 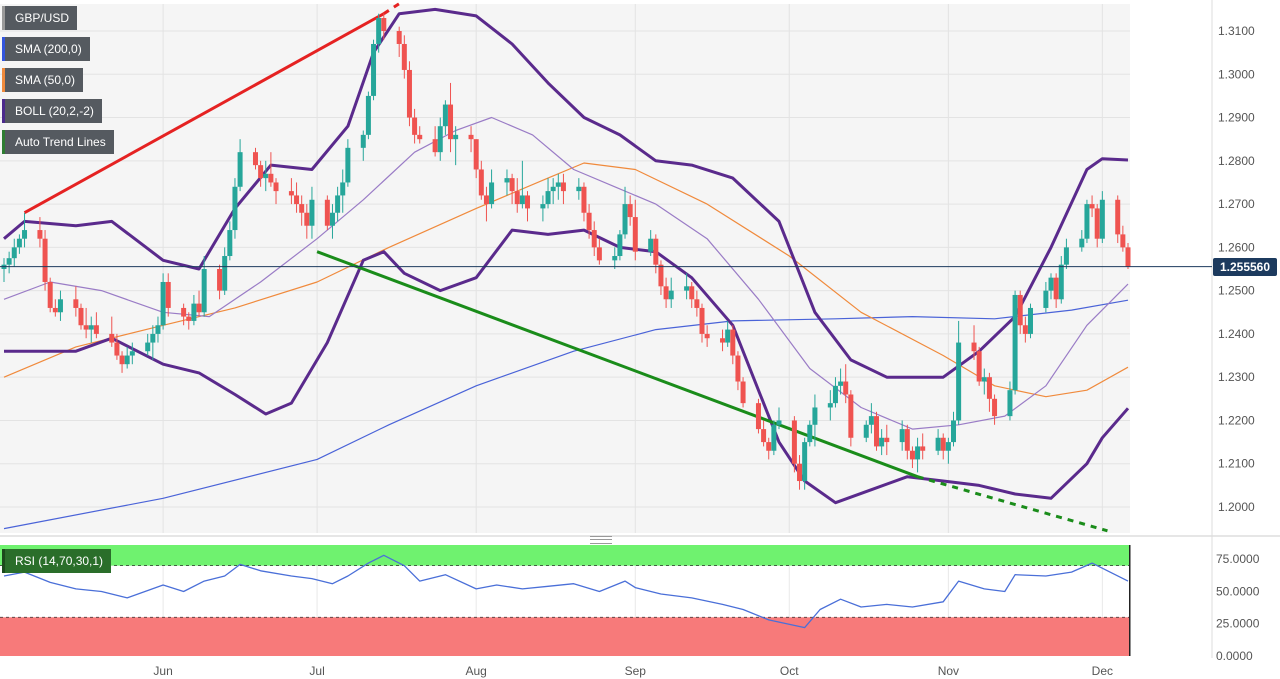 I want to click on y-tick-label: 1.2200, so click(x=1236, y=420).